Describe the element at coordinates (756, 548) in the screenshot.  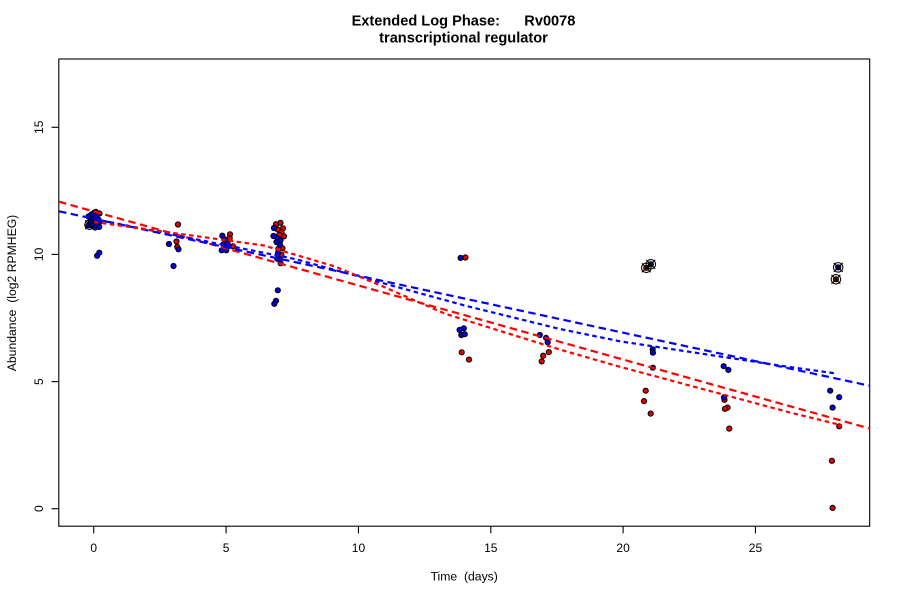
I see `svg-text: 25` at that location.